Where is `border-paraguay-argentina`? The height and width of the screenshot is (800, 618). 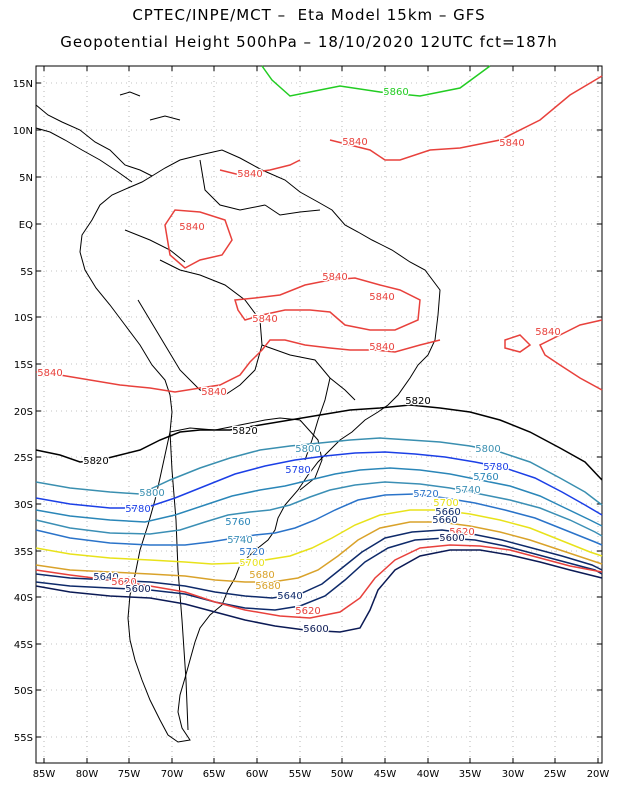 border-paraguay-argentina is located at coordinates (317, 419).